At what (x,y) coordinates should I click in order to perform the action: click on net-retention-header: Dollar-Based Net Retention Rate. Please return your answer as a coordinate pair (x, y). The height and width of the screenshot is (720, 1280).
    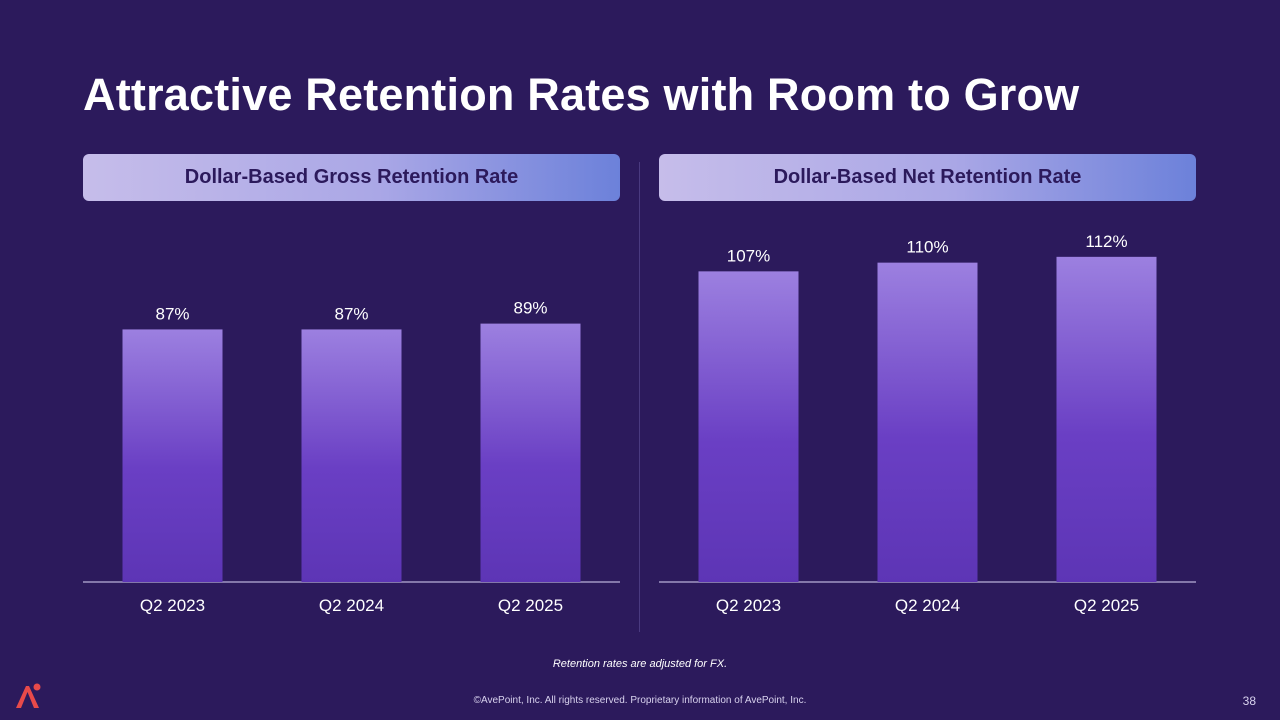
    Looking at the image, I should click on (927, 177).